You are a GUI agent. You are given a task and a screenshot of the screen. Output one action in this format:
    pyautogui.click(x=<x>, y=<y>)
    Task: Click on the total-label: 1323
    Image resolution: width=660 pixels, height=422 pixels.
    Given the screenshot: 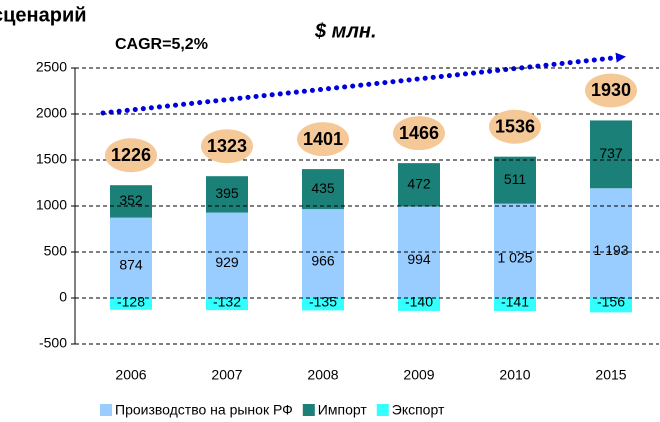 What is the action you would take?
    pyautogui.click(x=227, y=146)
    